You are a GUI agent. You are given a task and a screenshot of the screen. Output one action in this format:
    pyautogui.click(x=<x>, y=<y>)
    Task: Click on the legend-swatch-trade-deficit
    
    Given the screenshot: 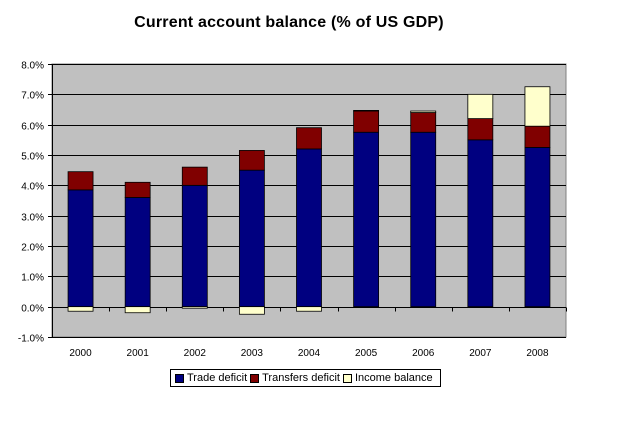 What is the action you would take?
    pyautogui.click(x=179, y=378)
    